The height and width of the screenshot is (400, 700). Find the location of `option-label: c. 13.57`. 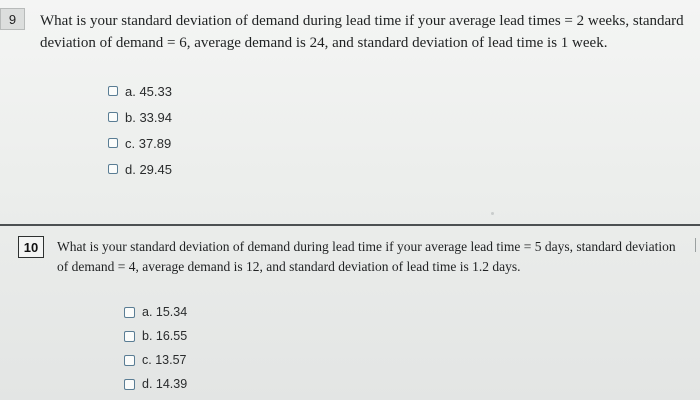

option-label: c. 13.57 is located at coordinates (164, 360).